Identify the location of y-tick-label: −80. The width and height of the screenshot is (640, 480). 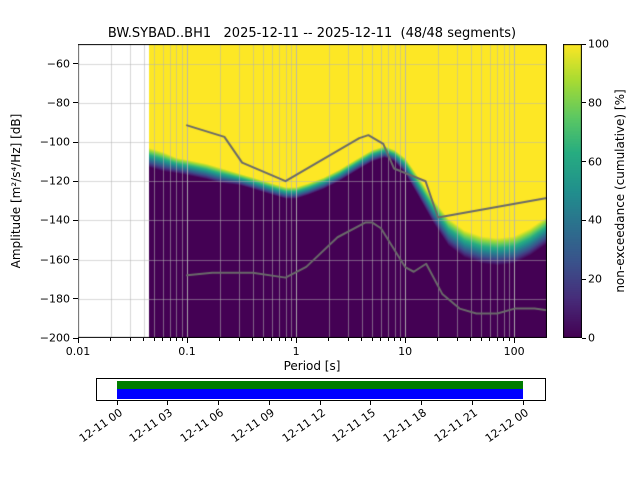
(58, 103).